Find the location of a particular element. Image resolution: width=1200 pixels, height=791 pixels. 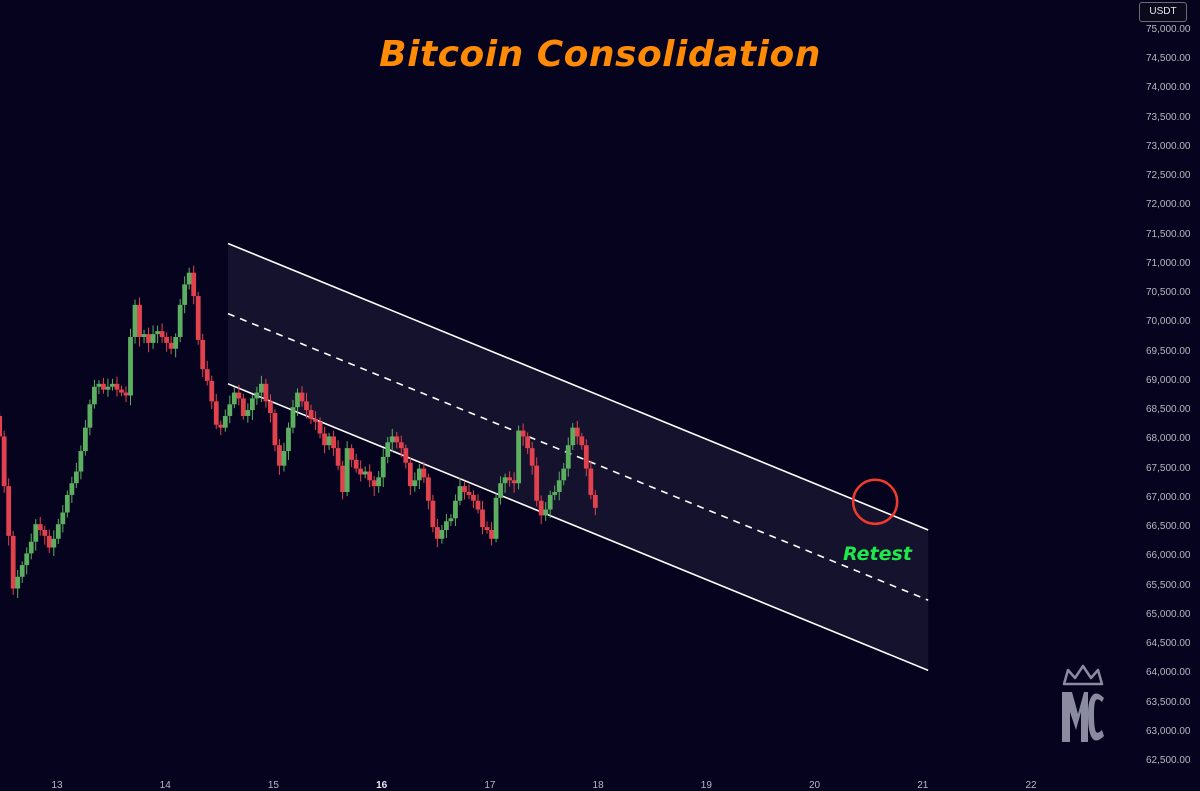

price-tick-label: 65,000.00 is located at coordinates (1168, 614).